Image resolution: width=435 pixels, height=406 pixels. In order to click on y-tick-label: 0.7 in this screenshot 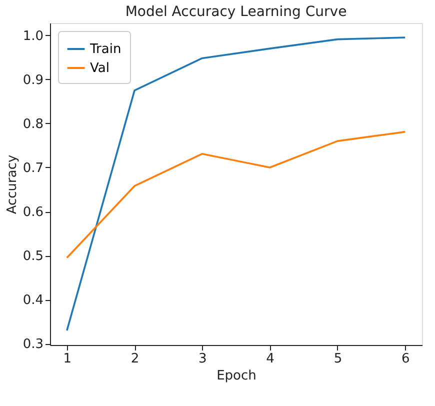, I will do `click(33, 168)`.